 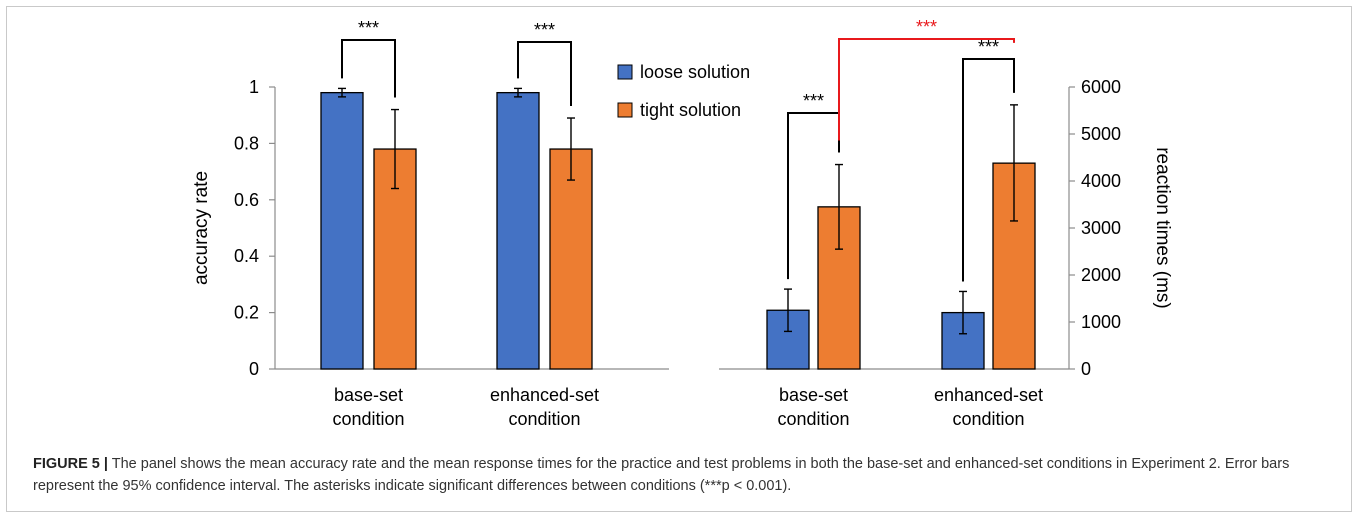 I want to click on sig-left-1-label: ***, so click(x=544, y=30).